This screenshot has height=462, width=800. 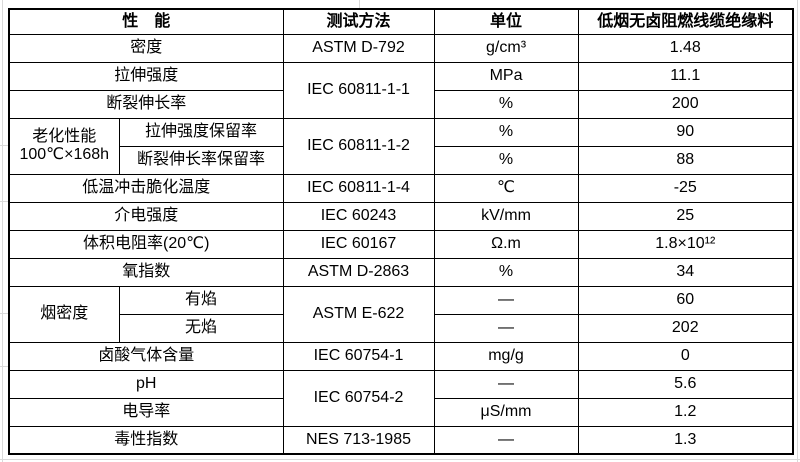 What do you see at coordinates (685, 440) in the screenshot?
I see `value-cell: 1.3` at bounding box center [685, 440].